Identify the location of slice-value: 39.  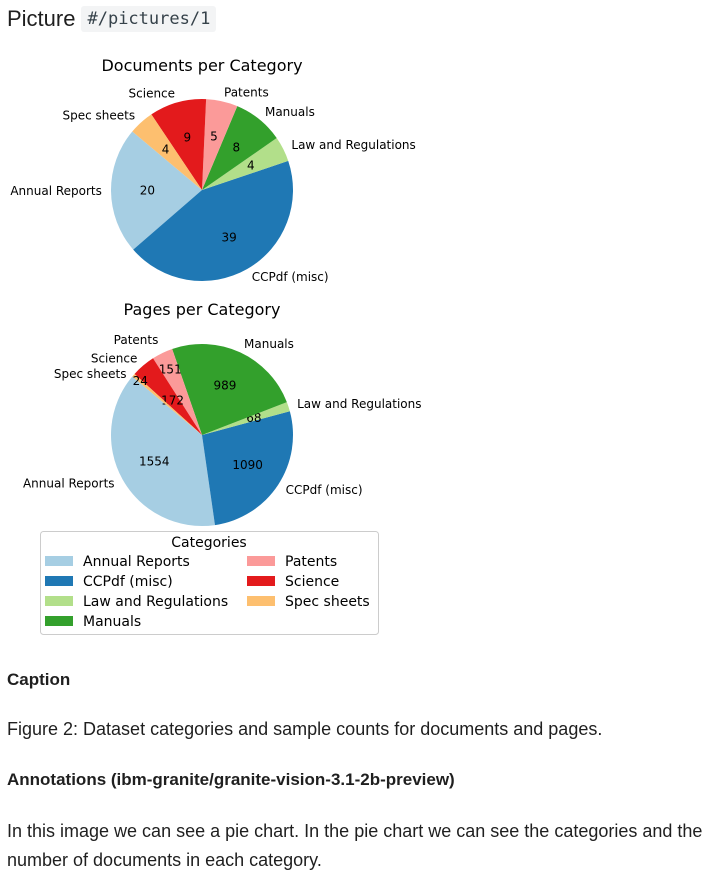
(228, 237).